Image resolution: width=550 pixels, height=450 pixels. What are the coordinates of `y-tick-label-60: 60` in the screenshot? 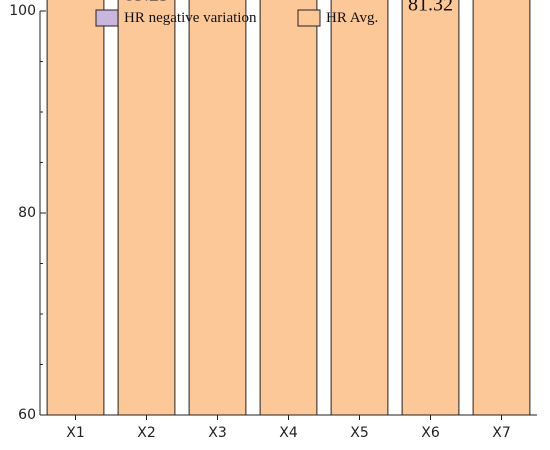 It's located at (27, 415).